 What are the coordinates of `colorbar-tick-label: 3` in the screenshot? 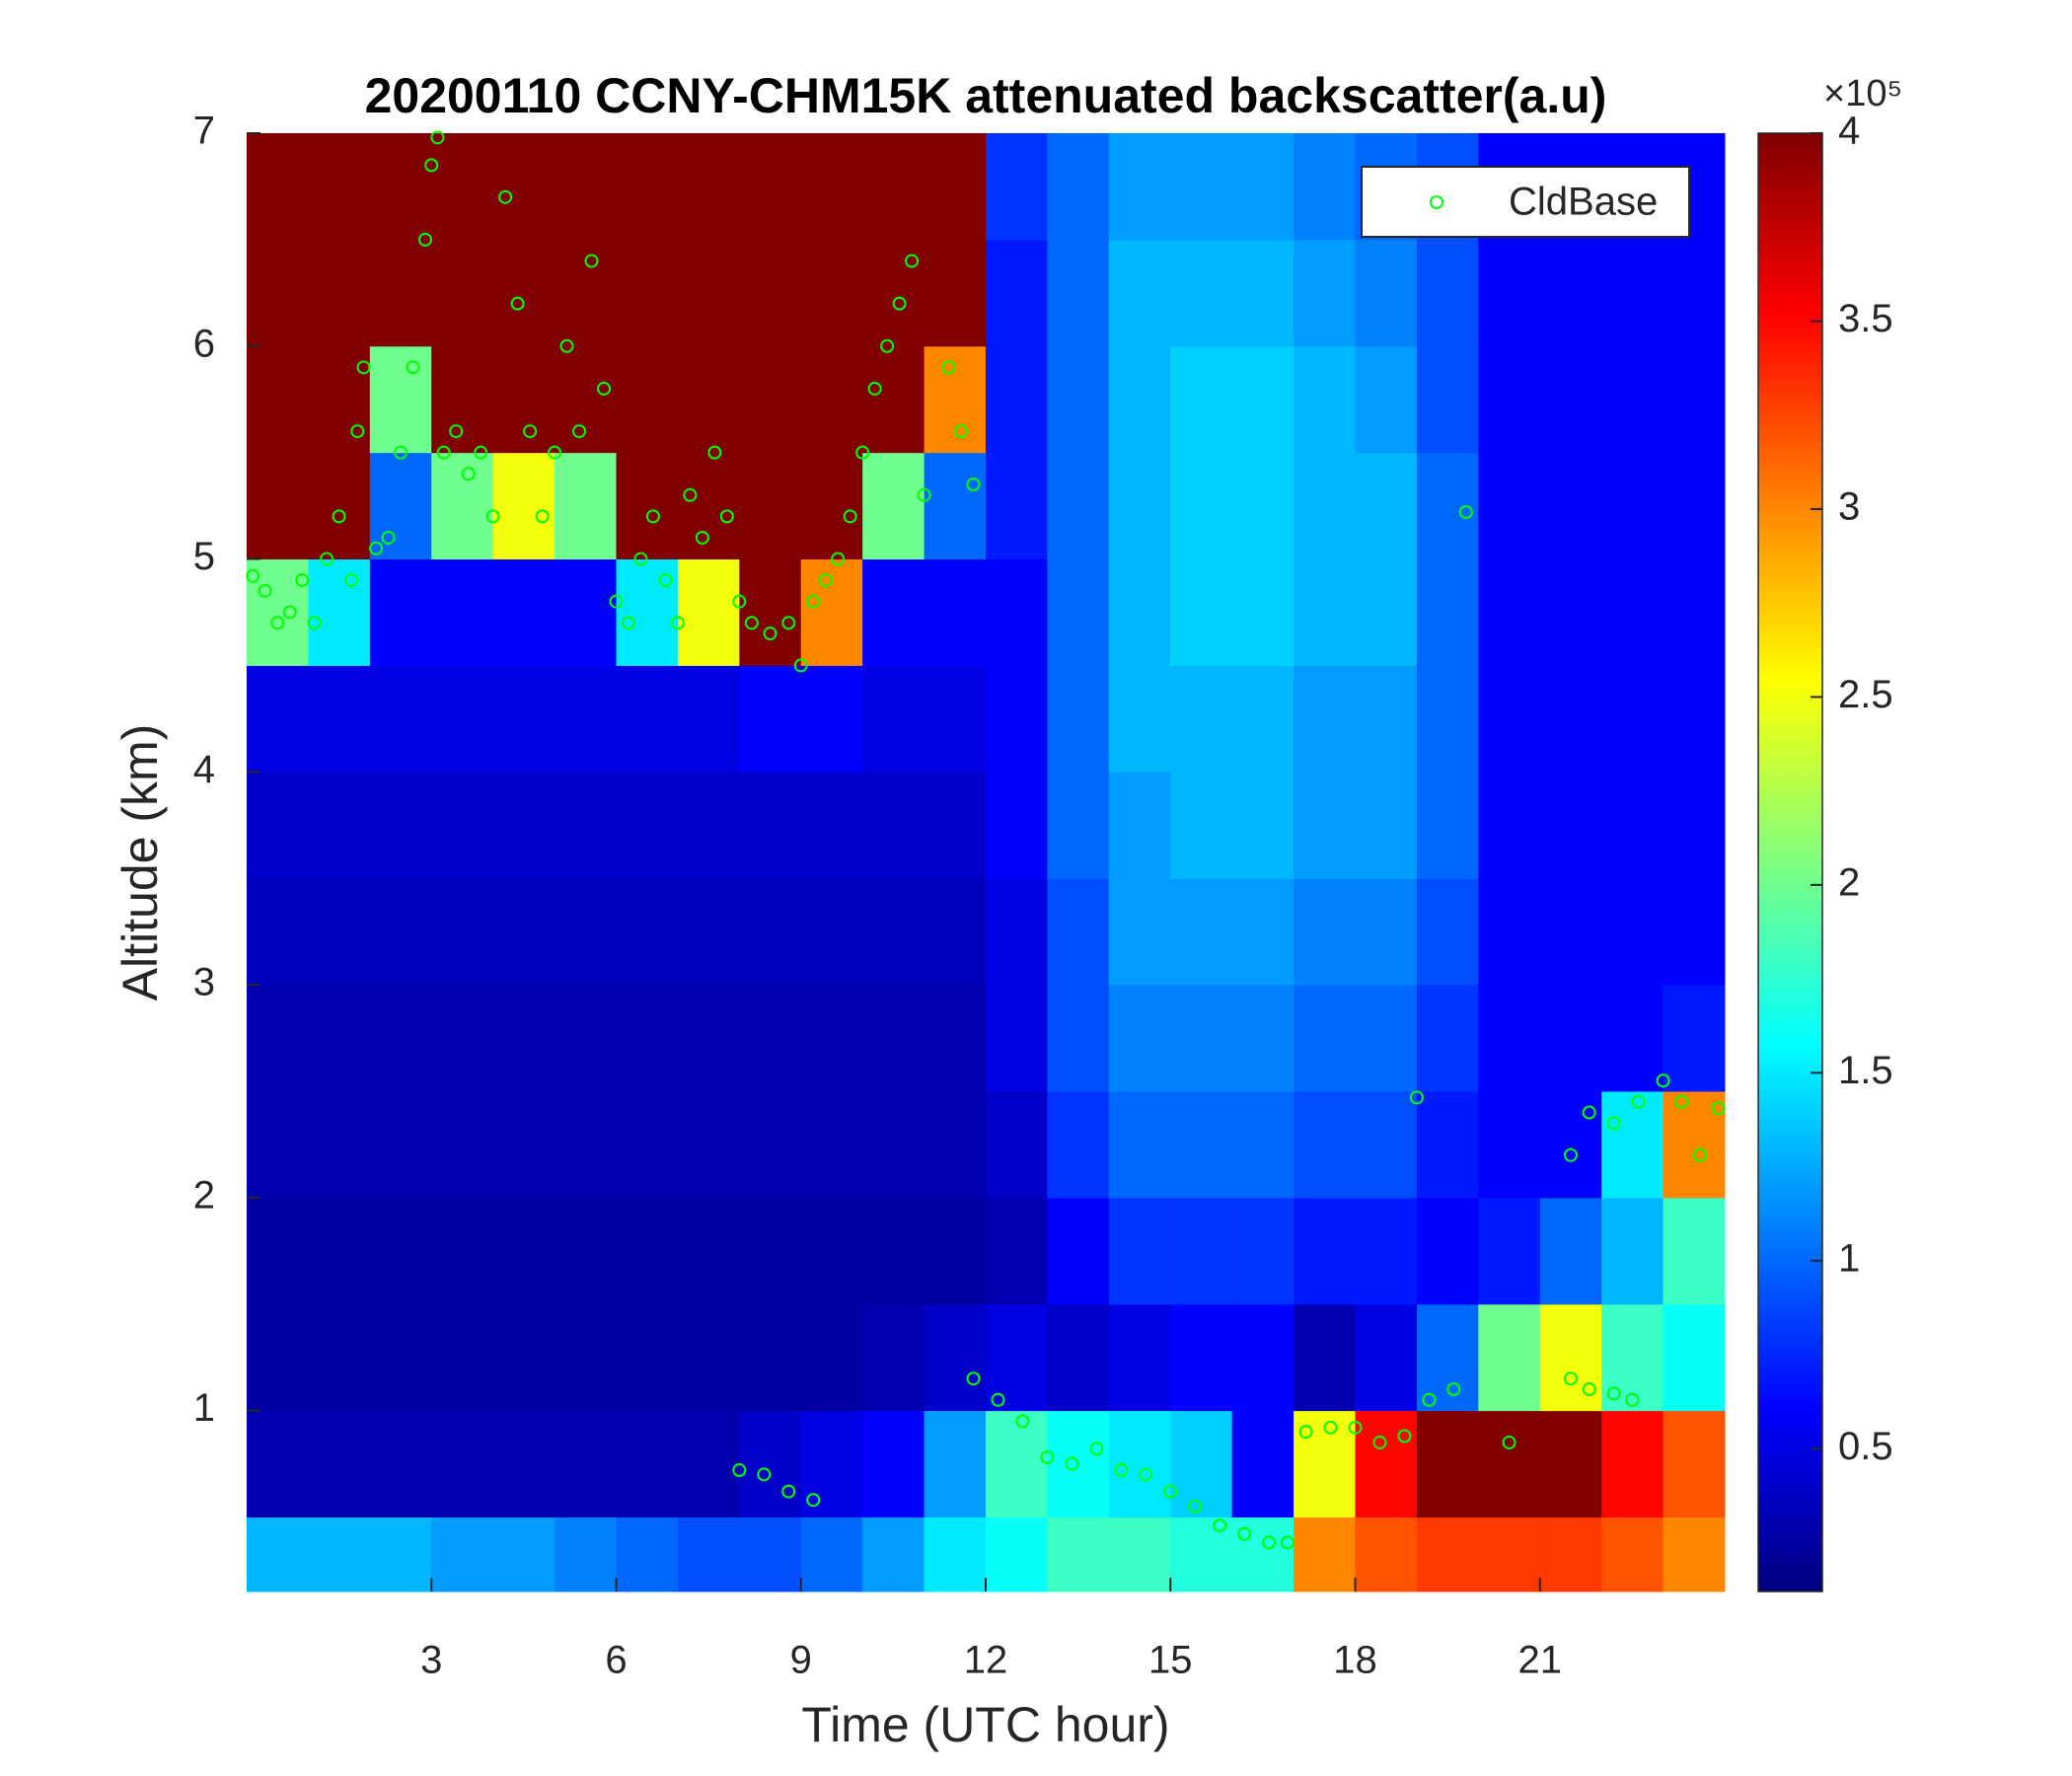 It's located at (1849, 506).